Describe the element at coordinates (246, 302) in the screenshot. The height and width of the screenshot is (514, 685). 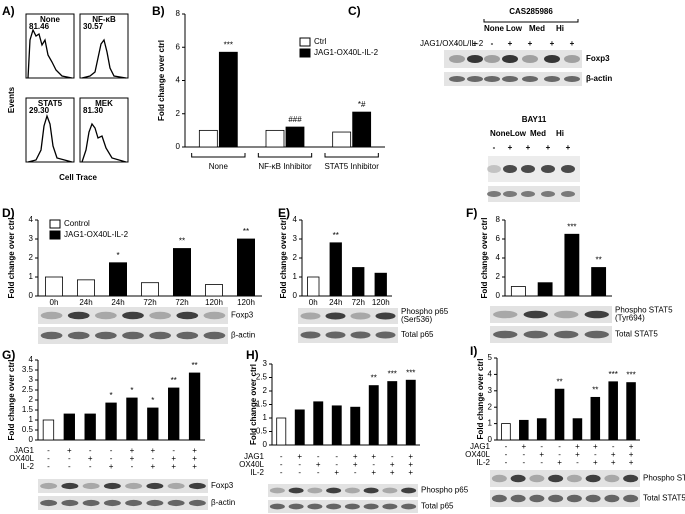
I see `x-tick-label: 120h` at that location.